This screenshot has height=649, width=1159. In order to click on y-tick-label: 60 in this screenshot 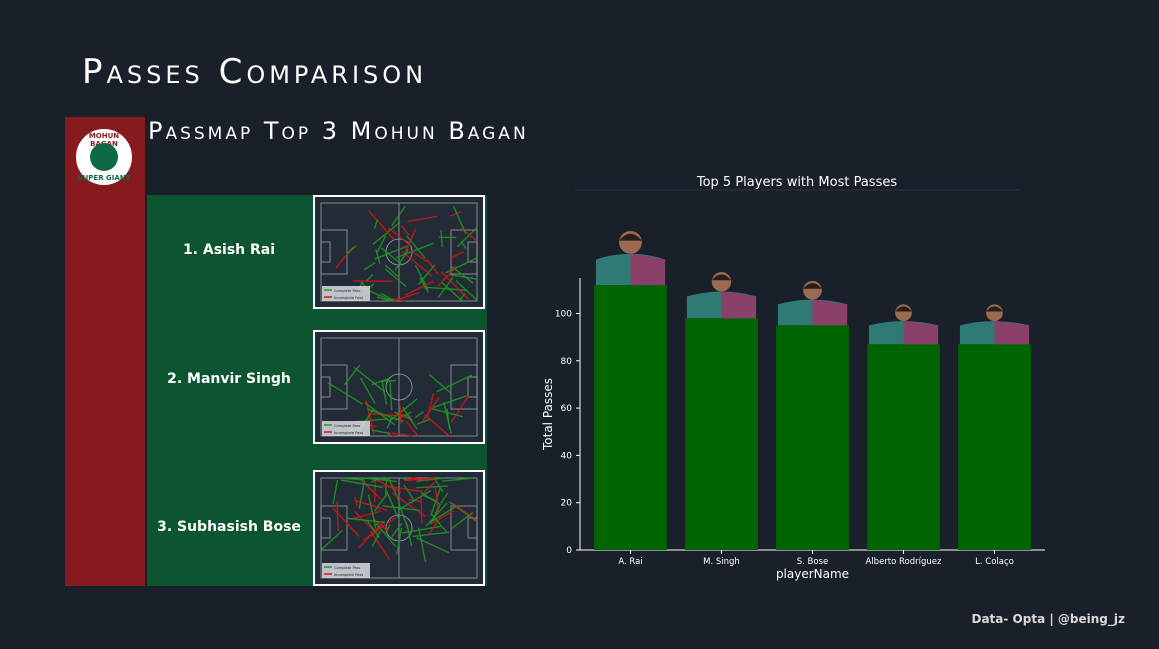, I will do `click(567, 409)`.